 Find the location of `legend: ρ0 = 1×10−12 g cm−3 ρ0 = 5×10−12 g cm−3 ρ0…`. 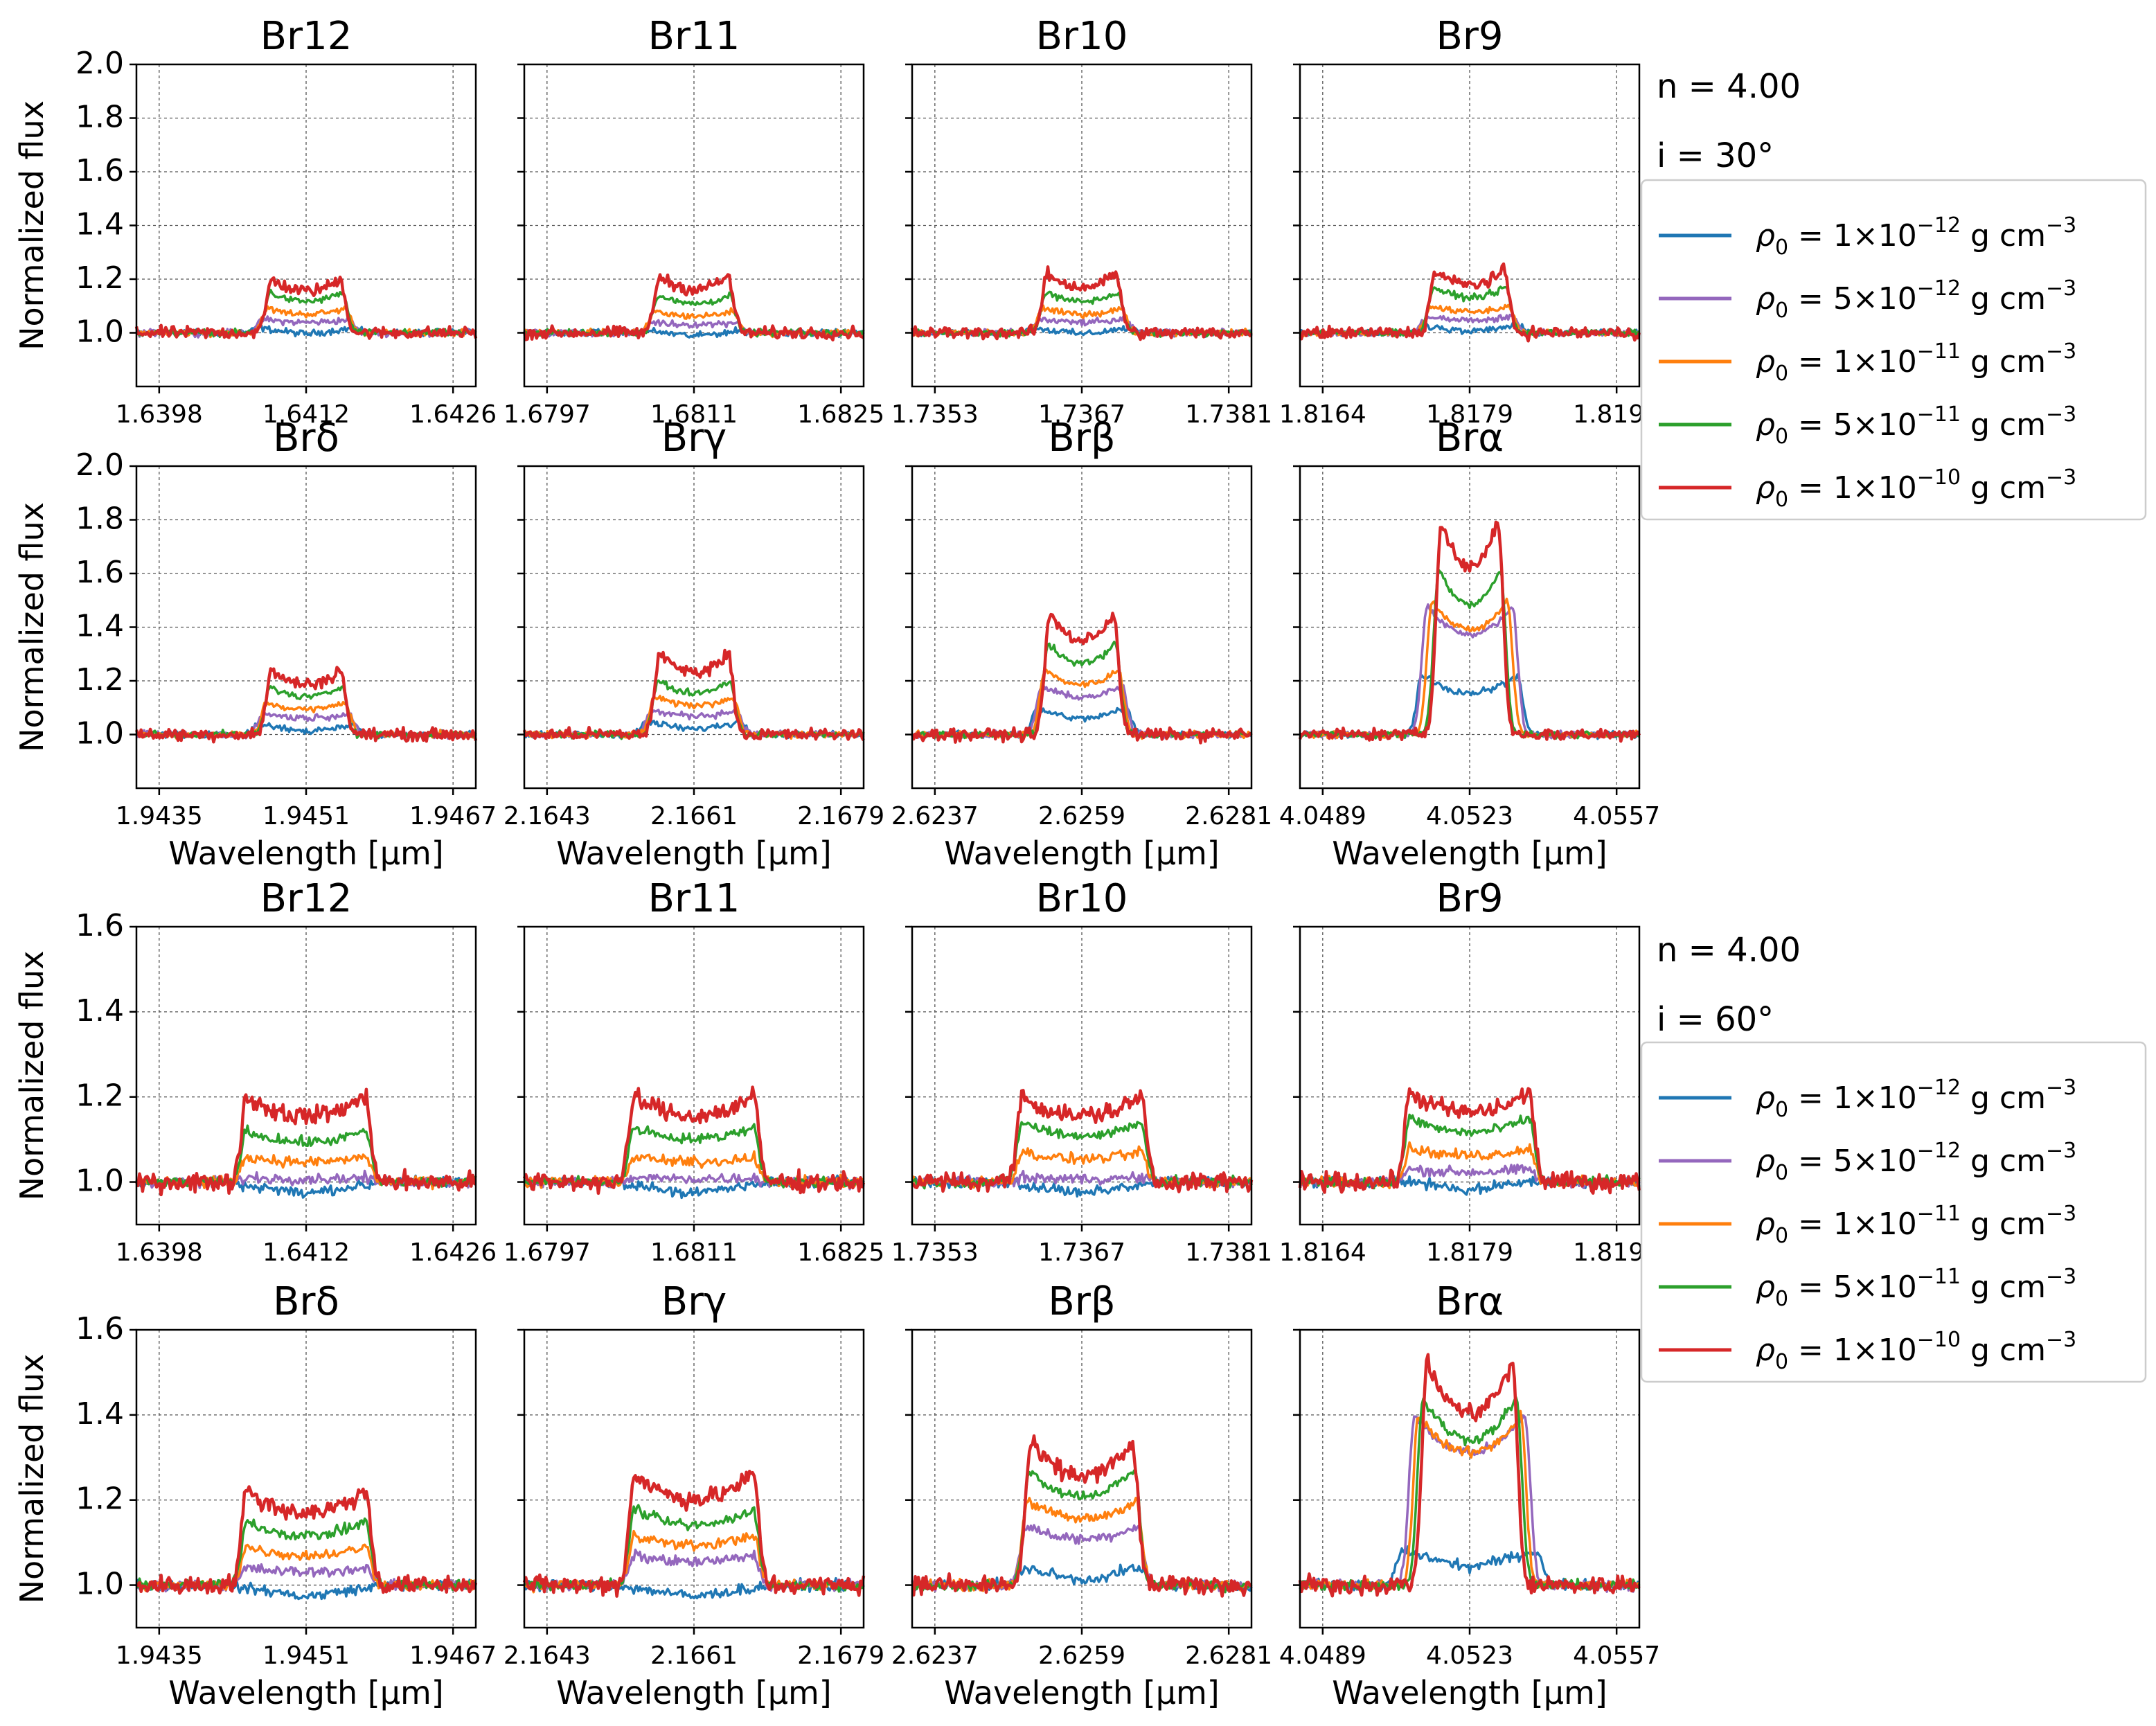

legend: ρ0 = 1×10−12 g cm−3 ρ0 = 5×10−12 g cm−3 ρ0… is located at coordinates (1894, 1212).